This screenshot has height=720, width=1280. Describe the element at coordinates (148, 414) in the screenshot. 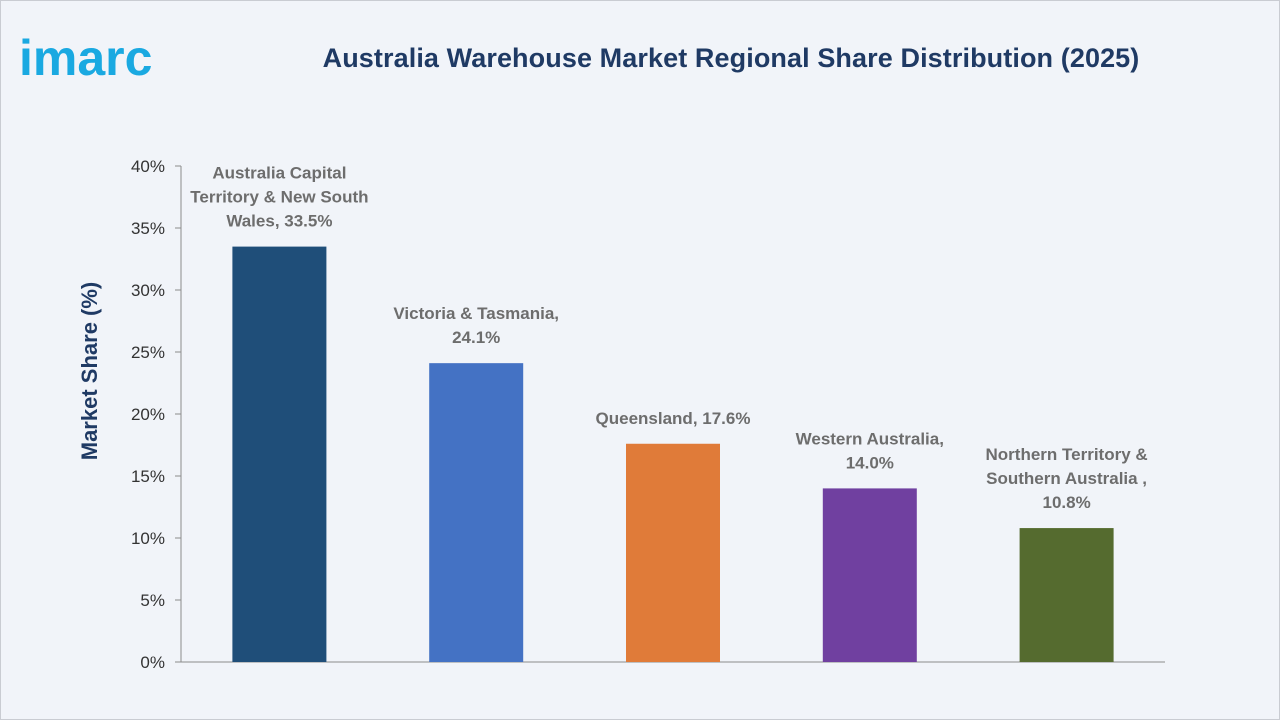

I see `y-tick-label: 20%` at that location.